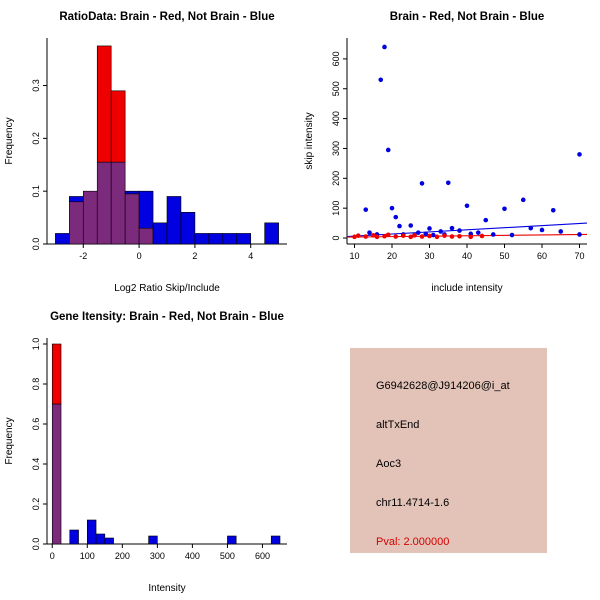 This screenshot has height=600, width=600. Describe the element at coordinates (466, 288) in the screenshot. I see `svg-text: include intensity` at that location.